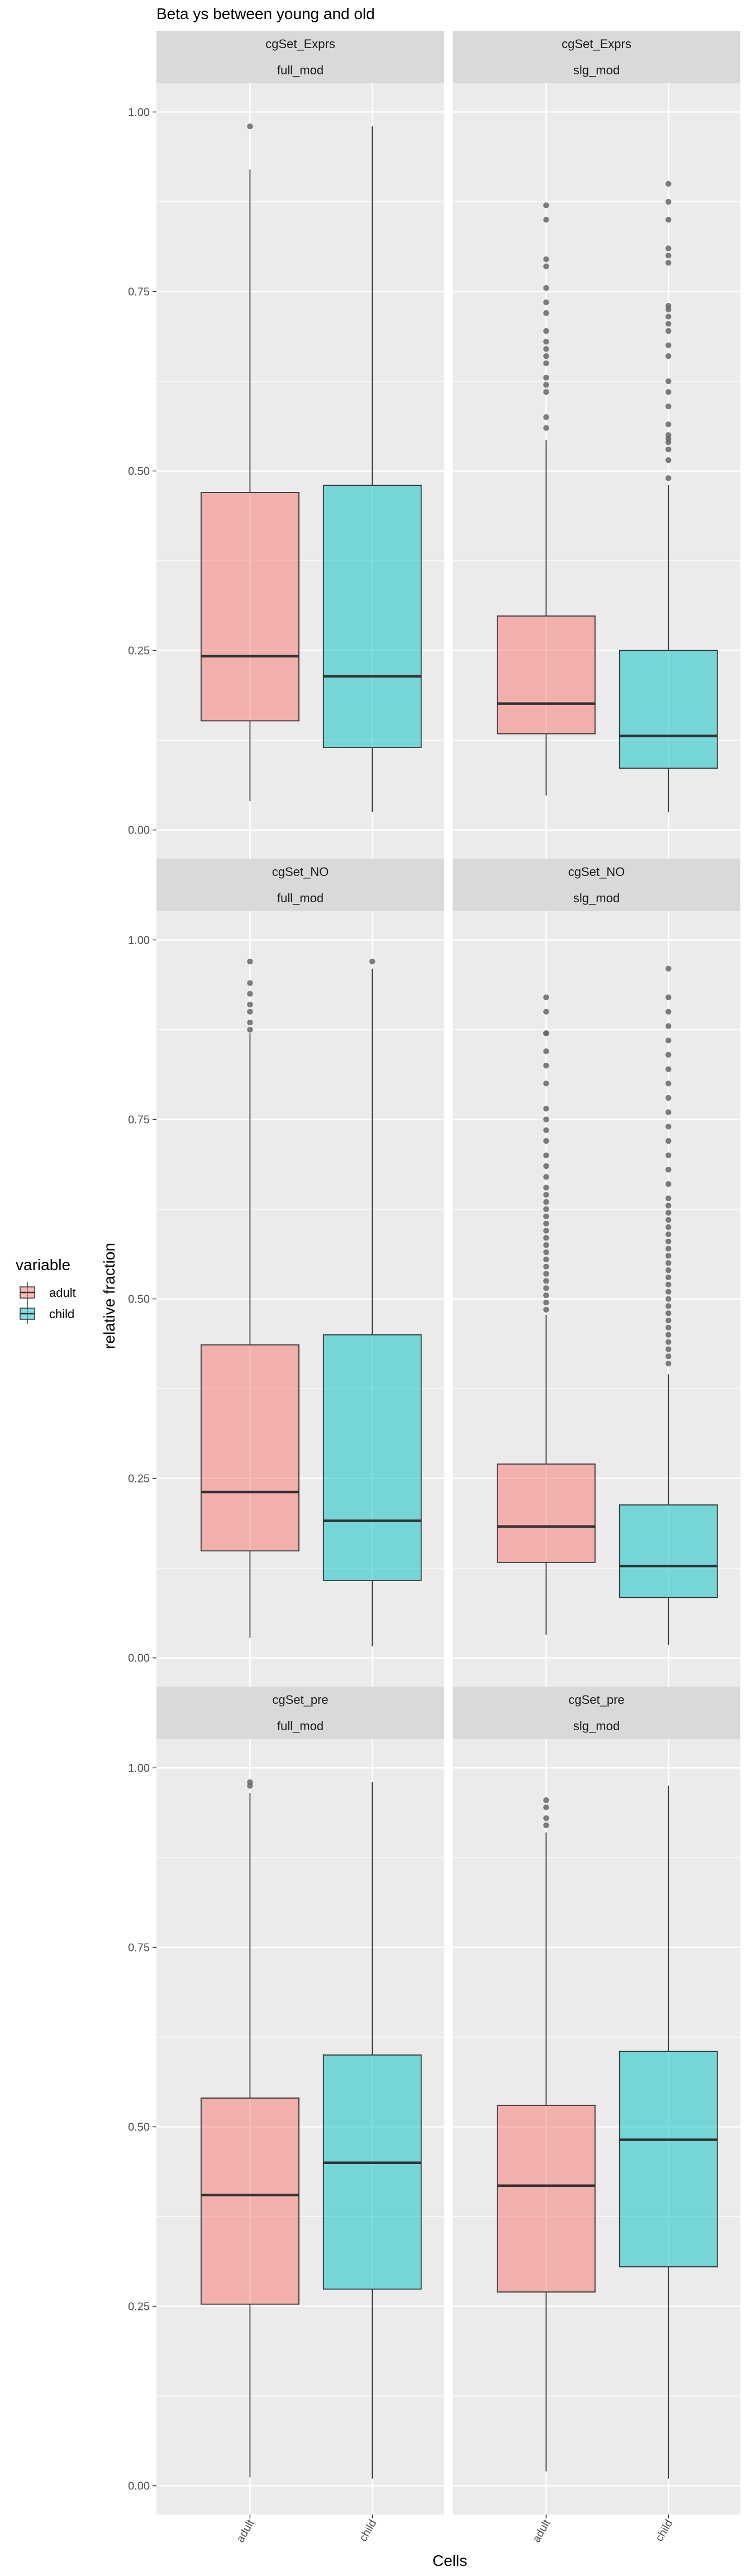  Describe the element at coordinates (300, 44) in the screenshot. I see `strip-label-row: cgSet_Exprs` at that location.